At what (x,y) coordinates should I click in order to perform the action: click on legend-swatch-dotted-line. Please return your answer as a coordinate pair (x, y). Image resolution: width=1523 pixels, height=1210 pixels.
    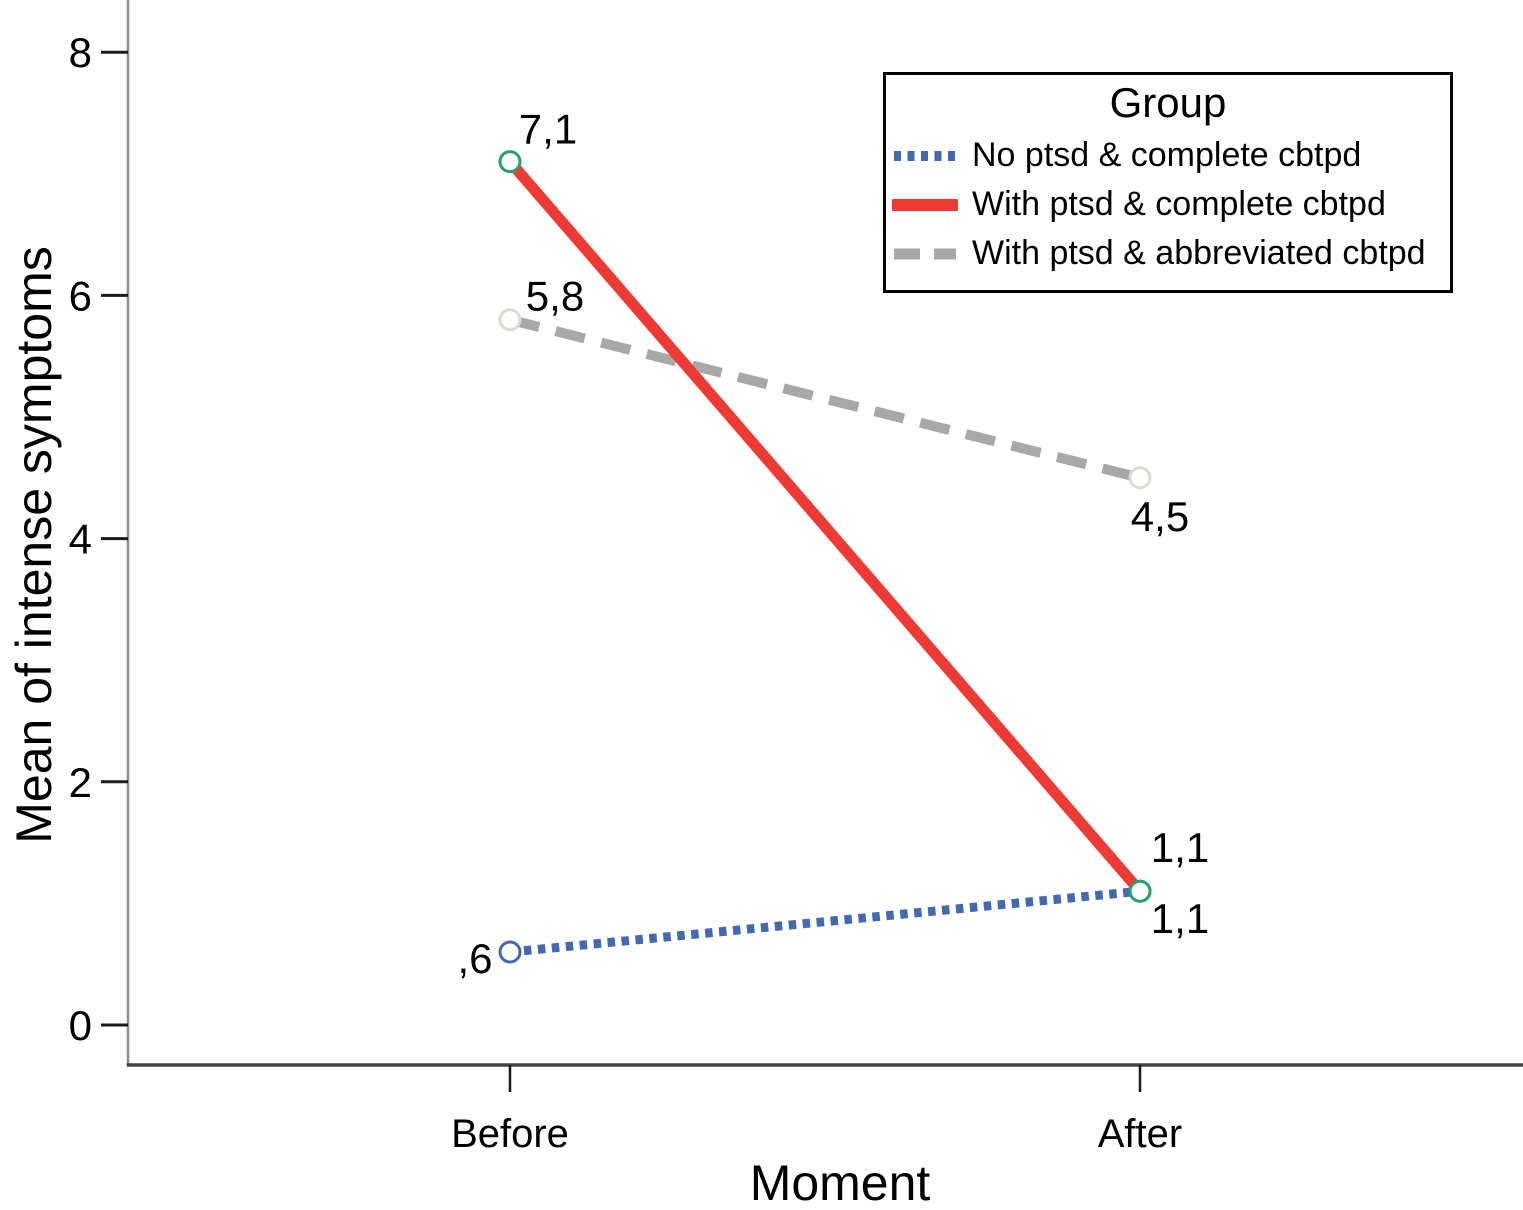
    Looking at the image, I should click on (925, 155).